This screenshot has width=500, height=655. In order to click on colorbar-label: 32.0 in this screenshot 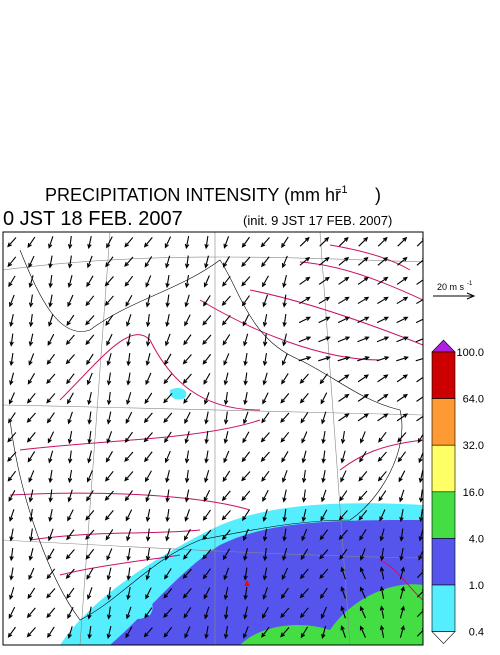, I will do `click(473, 446)`.